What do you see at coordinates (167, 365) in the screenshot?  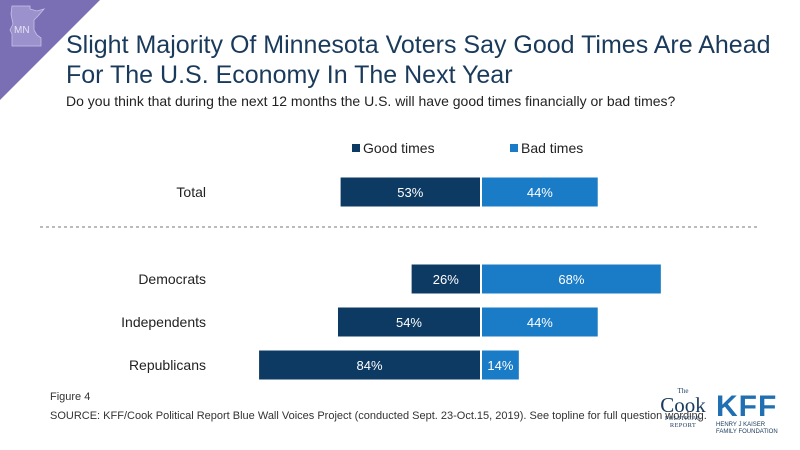 I see `category-label-republicans: Republicans` at bounding box center [167, 365].